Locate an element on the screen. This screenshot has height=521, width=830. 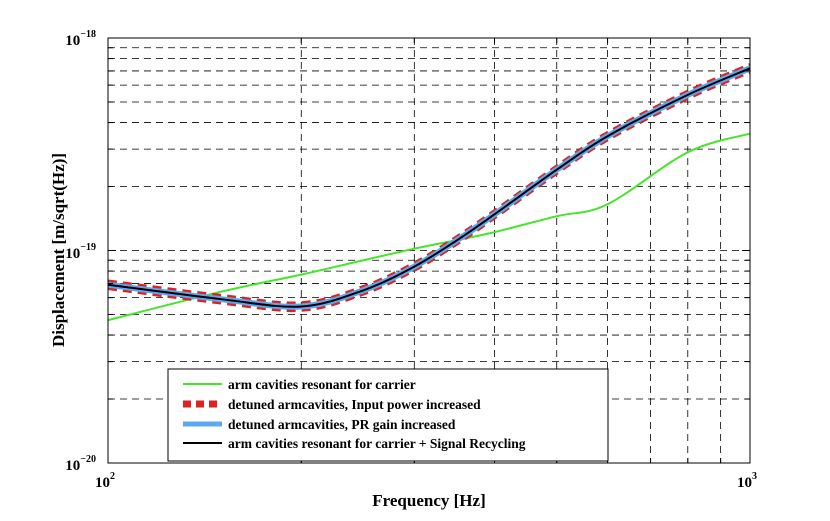
x-axis-title: Frequency [Hz] is located at coordinates (428, 500).